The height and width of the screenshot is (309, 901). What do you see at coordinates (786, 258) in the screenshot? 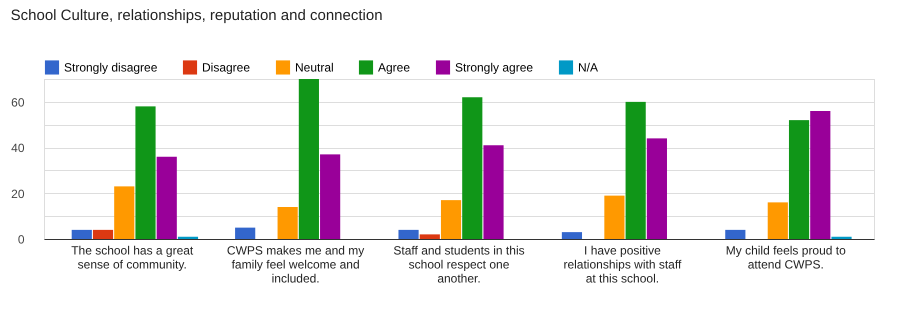
I see `x-tick-label: My child feels proud to attend CWPS.` at bounding box center [786, 258].